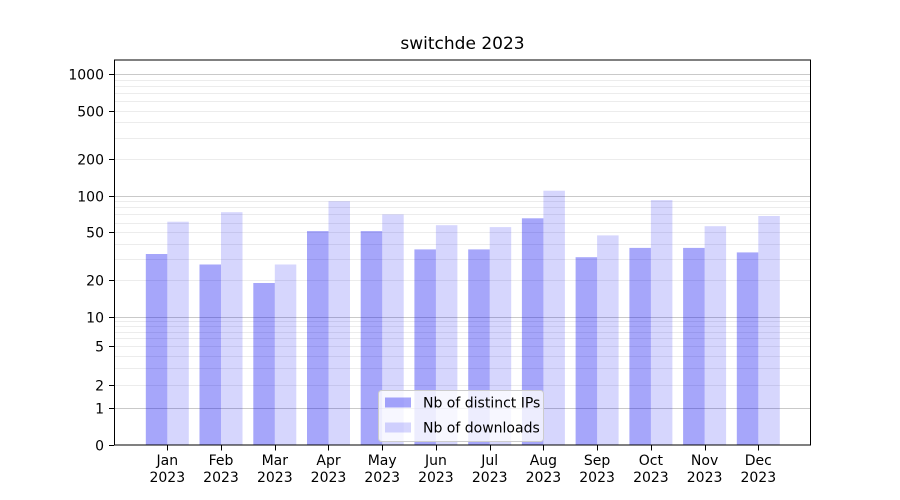 This screenshot has width=900, height=500. Describe the element at coordinates (221, 469) in the screenshot. I see `x-tick-label: Feb 2023` at that location.